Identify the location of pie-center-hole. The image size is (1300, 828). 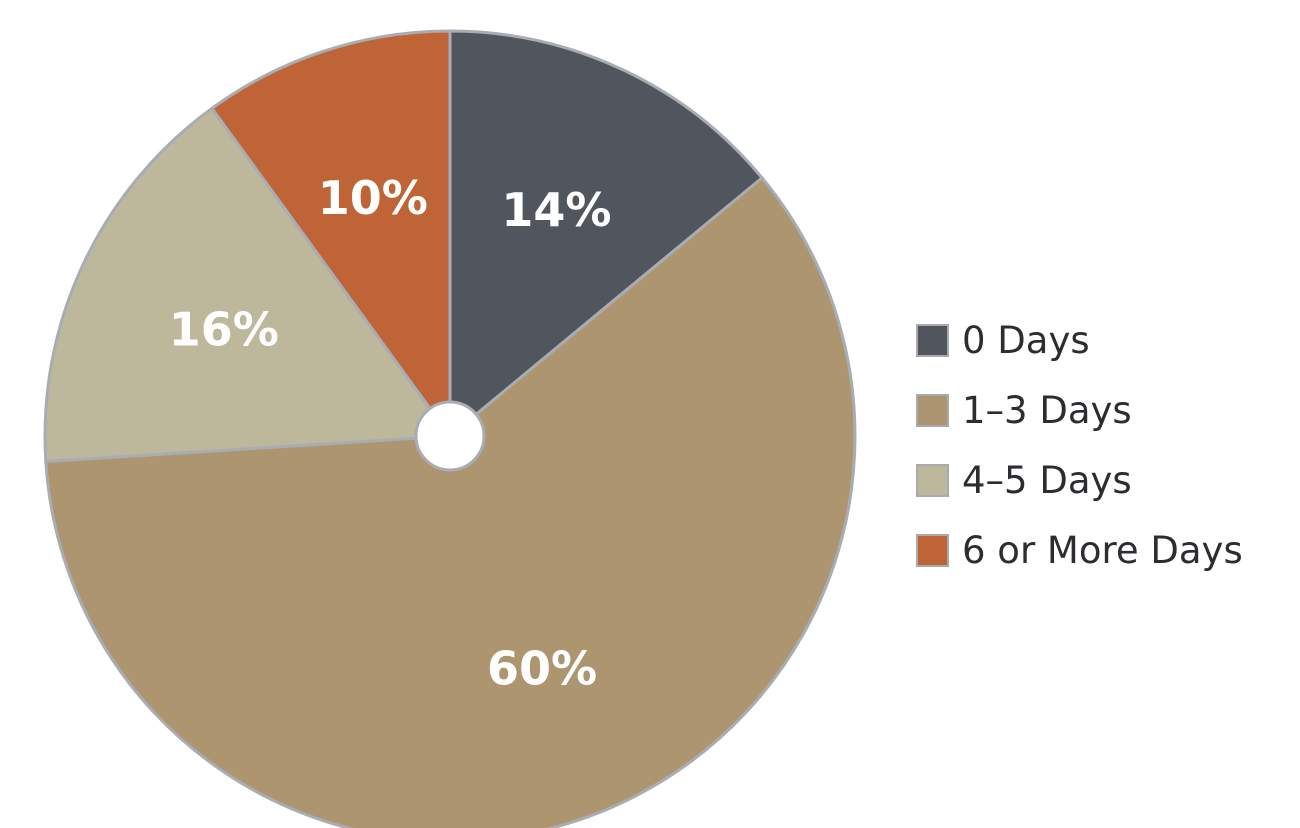
(450, 436).